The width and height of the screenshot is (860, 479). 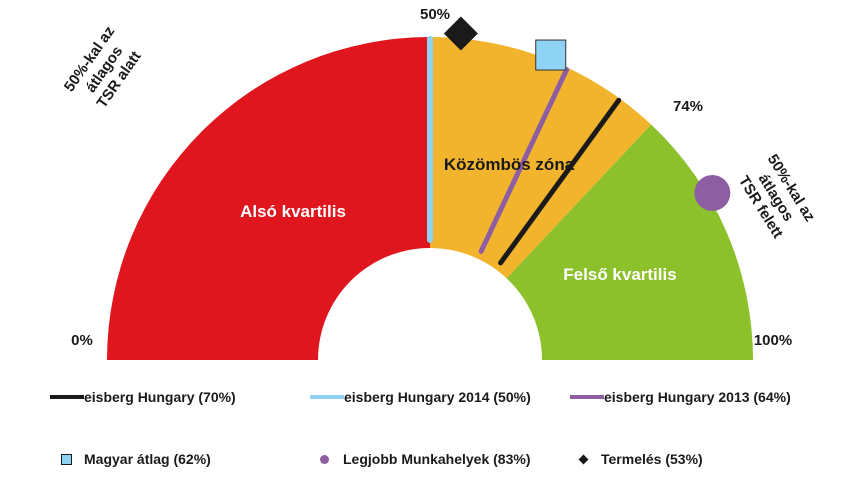 I want to click on gauge-markers, so click(x=587, y=114).